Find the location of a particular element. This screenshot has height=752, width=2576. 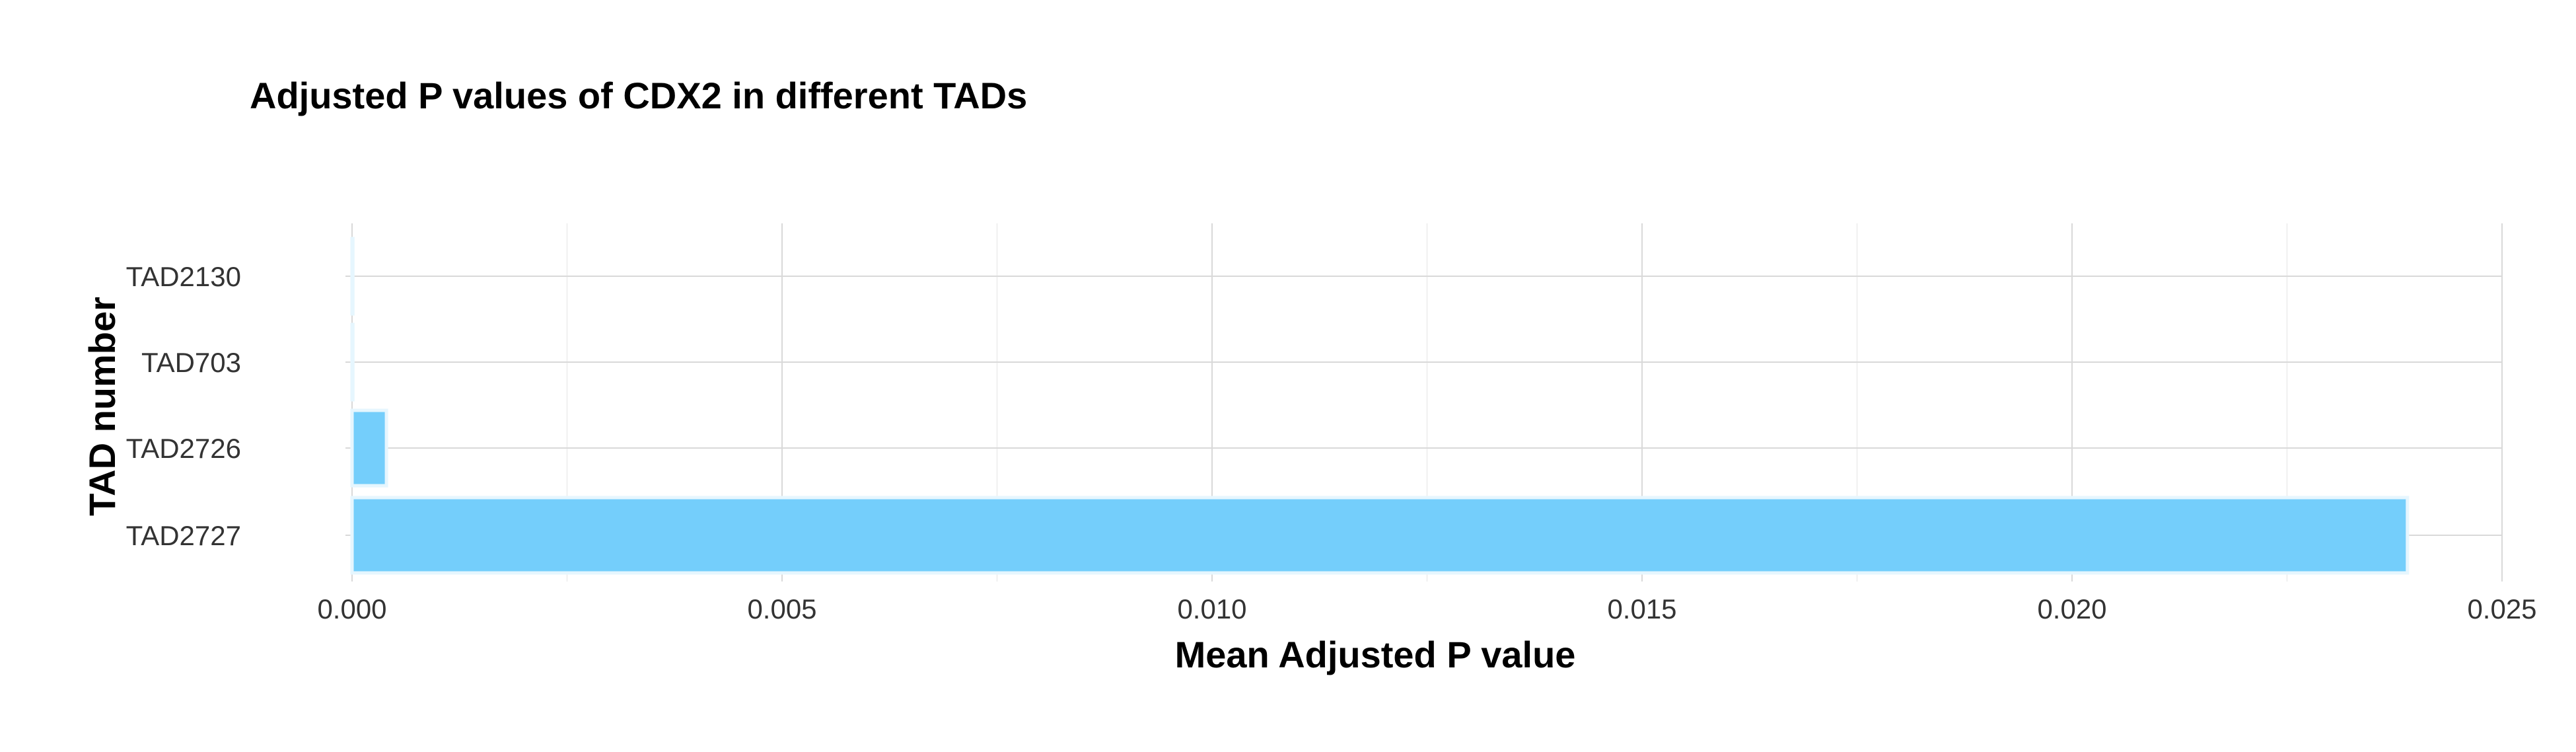

x-tick-label: 0.025 is located at coordinates (2501, 608).